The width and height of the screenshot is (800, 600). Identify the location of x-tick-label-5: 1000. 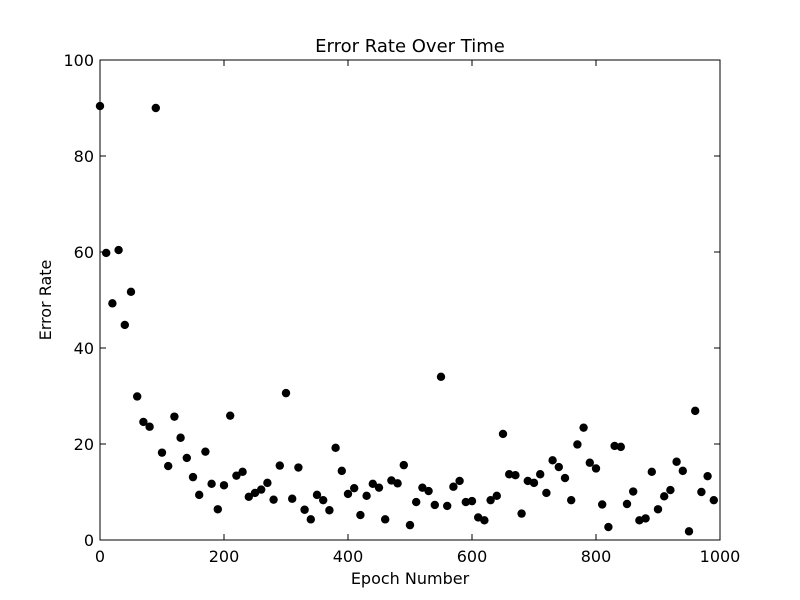
(720, 556).